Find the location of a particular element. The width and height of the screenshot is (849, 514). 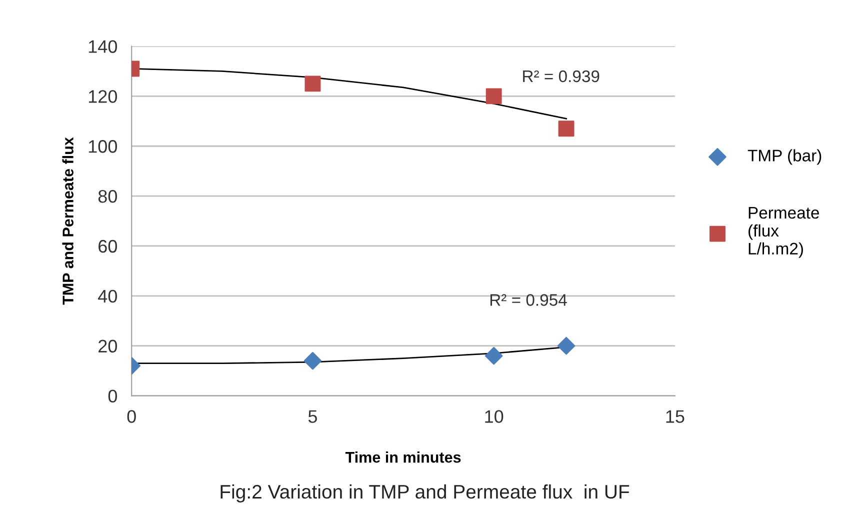

text: Fig:2 Variation in TMP and Permeate flux in UF is located at coordinates (425, 493).